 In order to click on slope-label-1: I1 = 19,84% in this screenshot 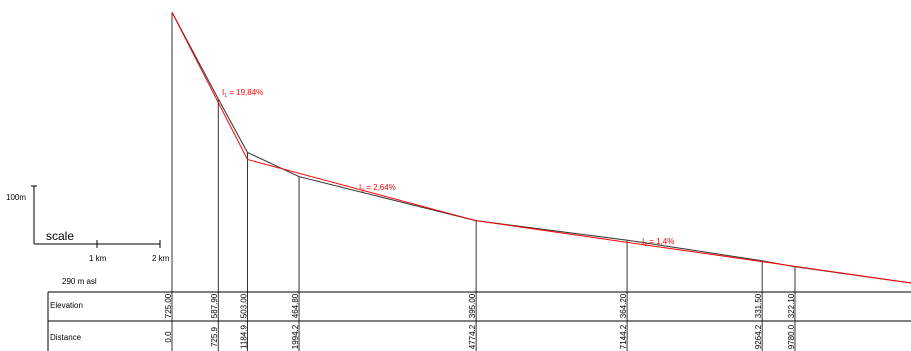, I will do `click(242, 93)`.